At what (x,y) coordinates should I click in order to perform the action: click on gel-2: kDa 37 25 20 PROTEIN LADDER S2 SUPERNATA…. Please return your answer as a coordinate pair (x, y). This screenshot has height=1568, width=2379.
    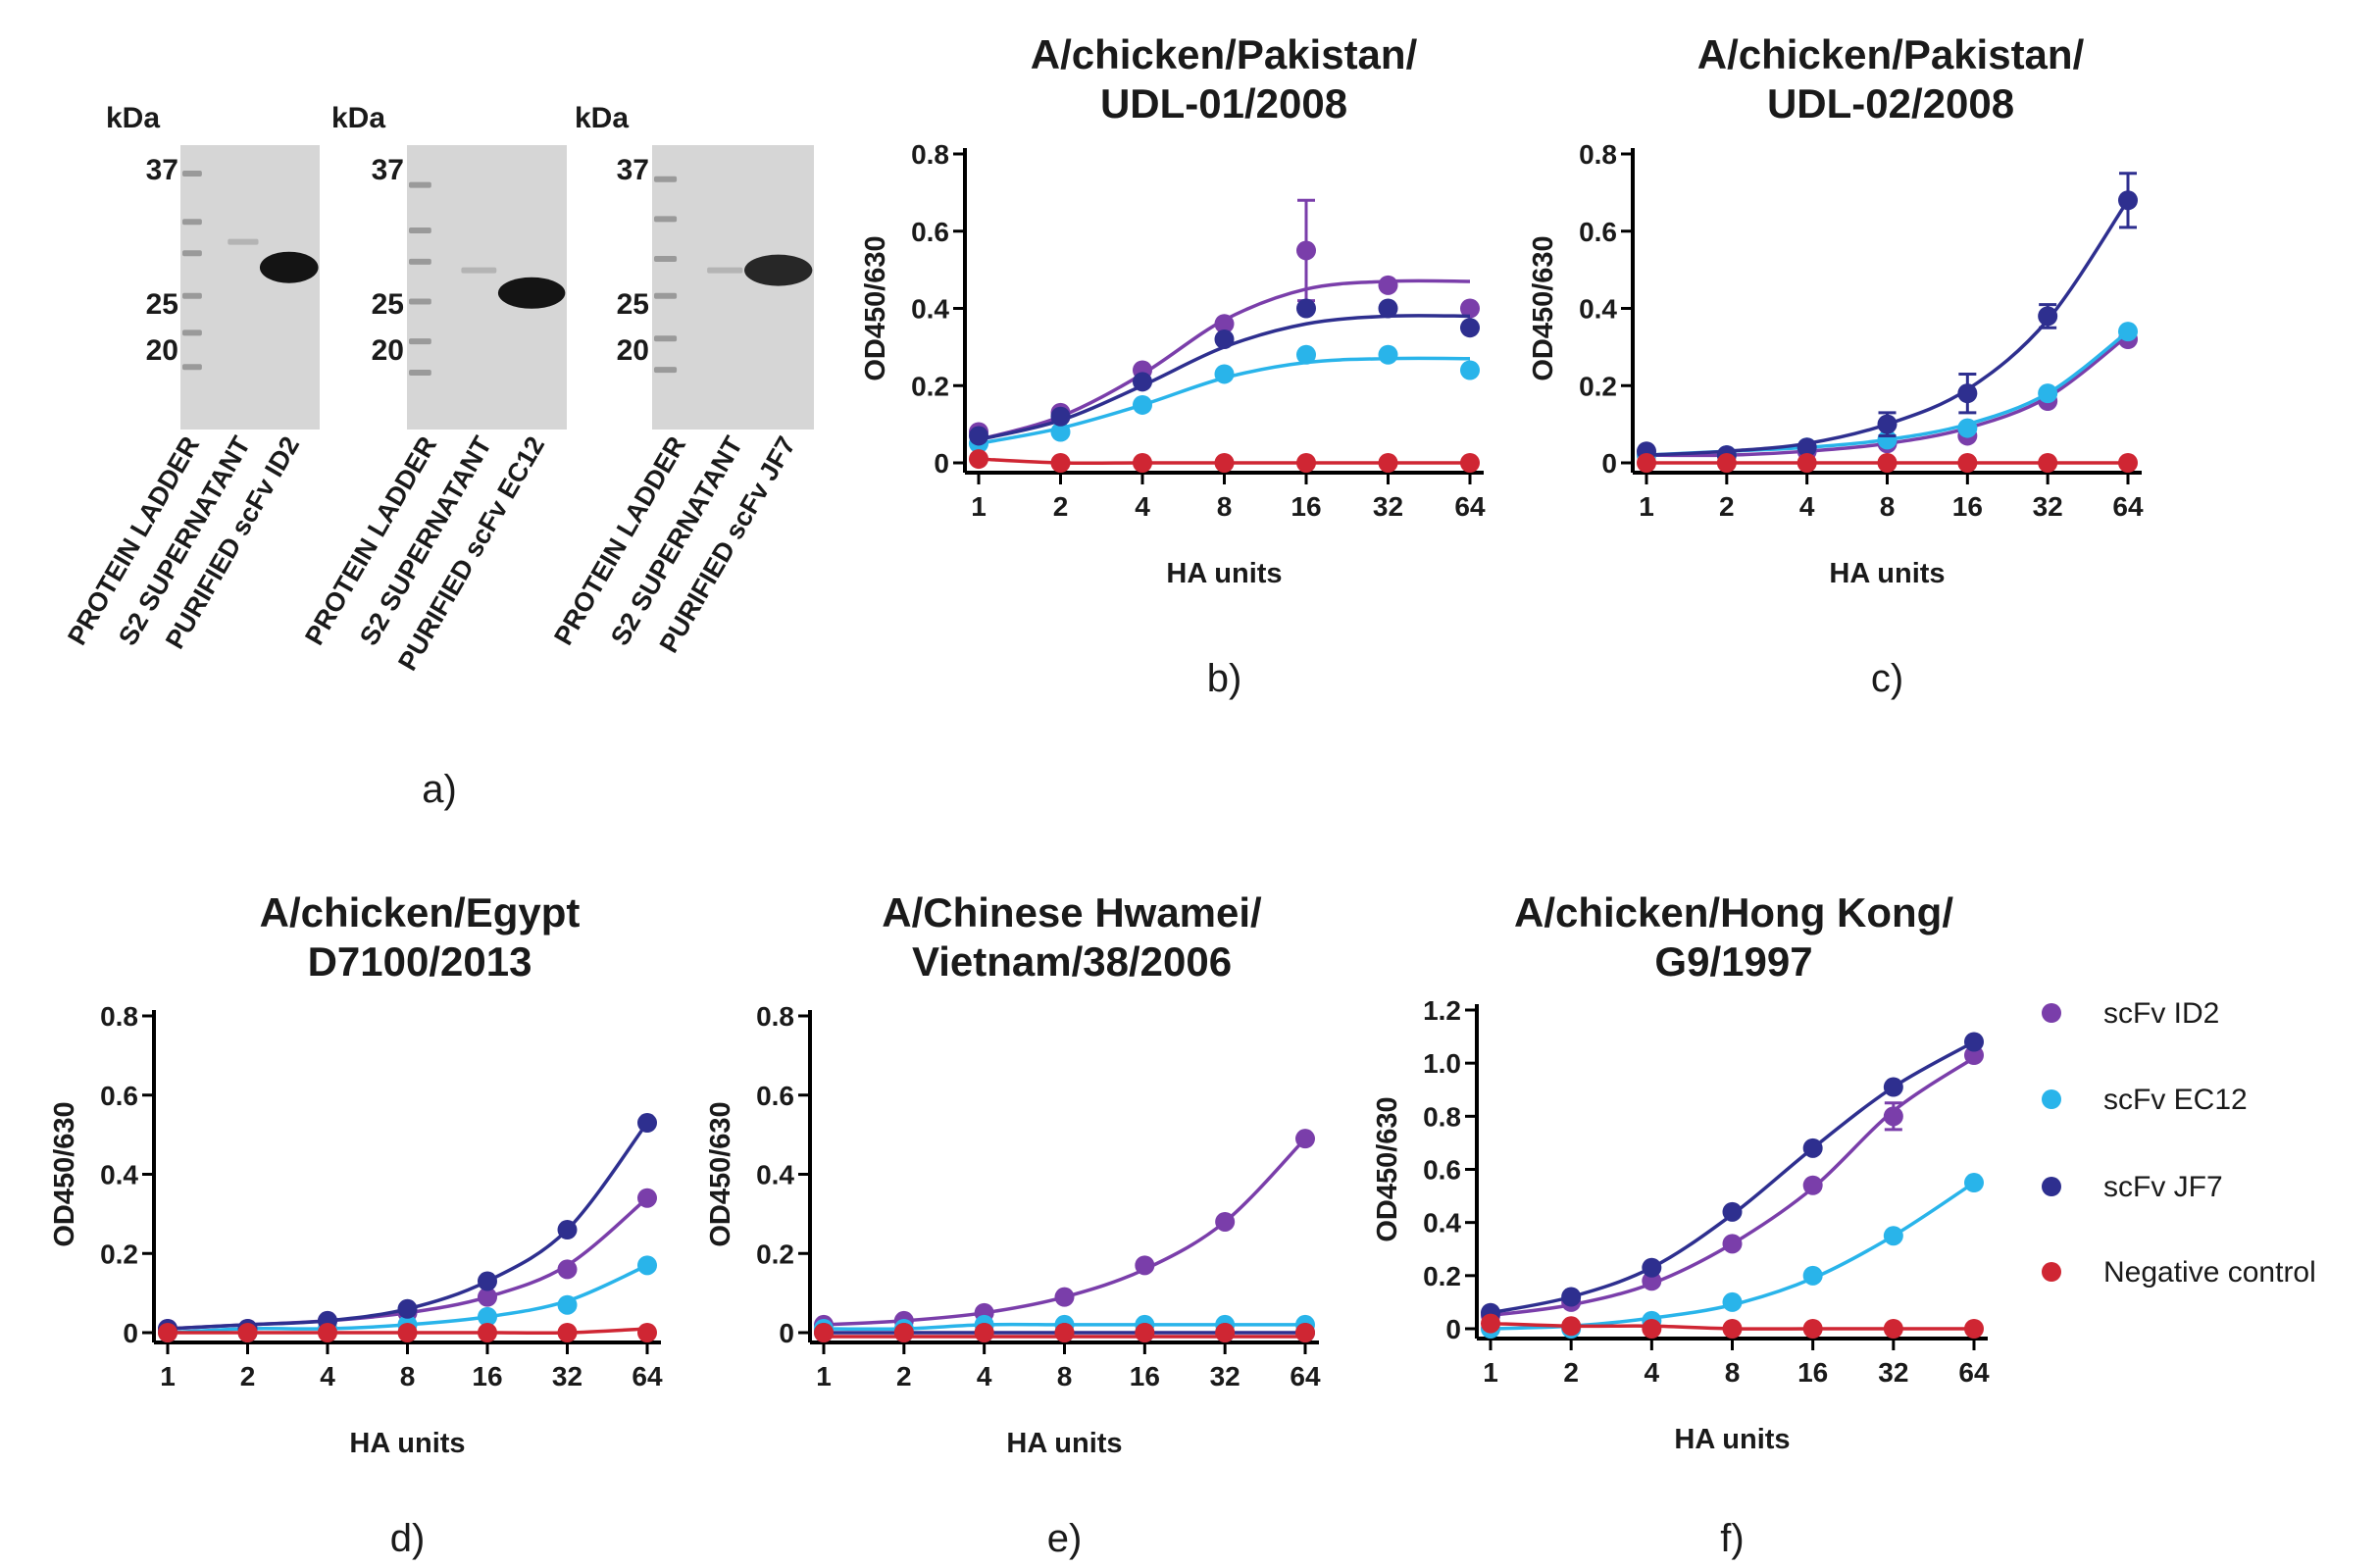
    Looking at the image, I should click on (433, 389).